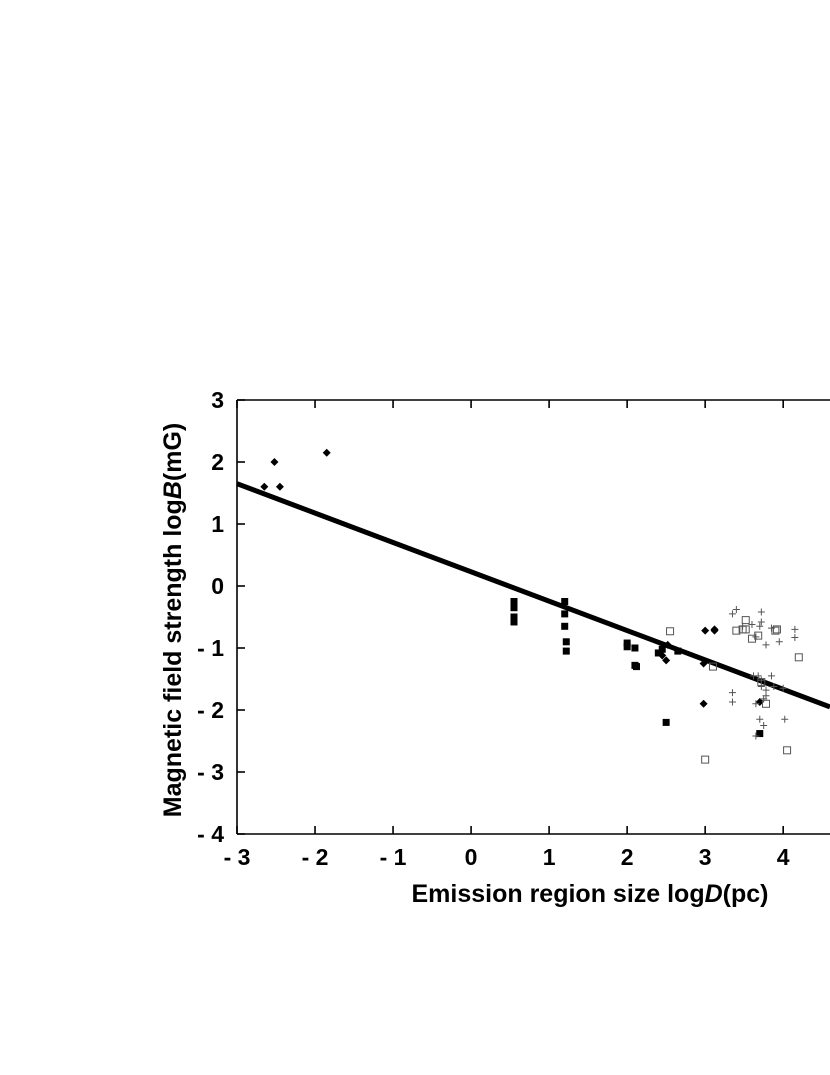  What do you see at coordinates (237, 857) in the screenshot?
I see `x-tick-label: - 3` at bounding box center [237, 857].